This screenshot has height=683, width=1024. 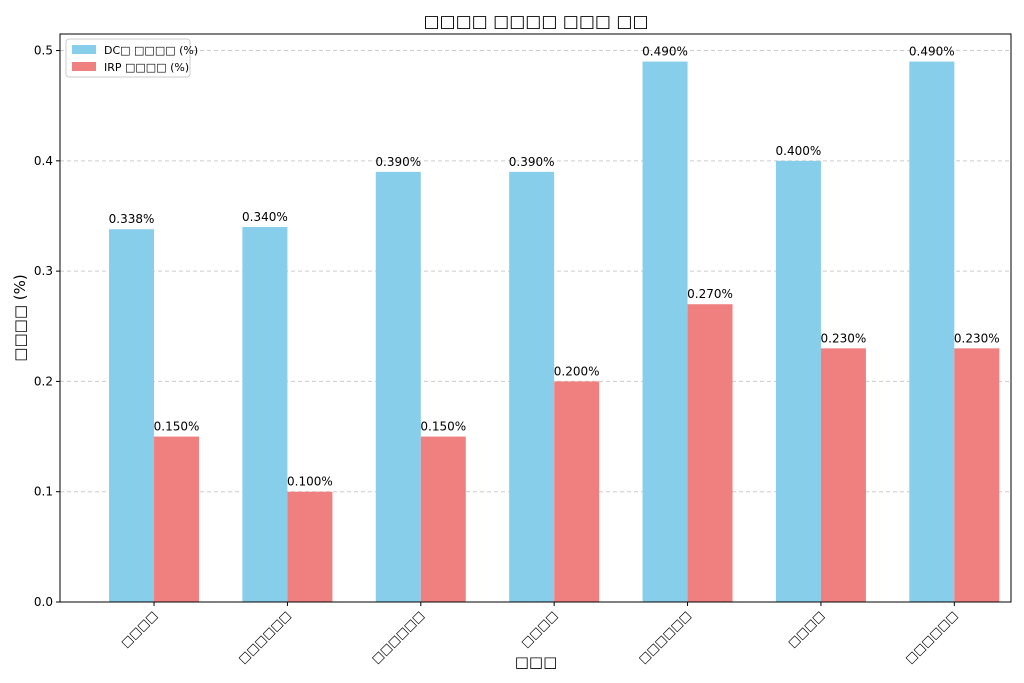 What do you see at coordinates (146, 67) in the screenshot?
I see `legend-entry: IRP □□□□ (%)` at bounding box center [146, 67].